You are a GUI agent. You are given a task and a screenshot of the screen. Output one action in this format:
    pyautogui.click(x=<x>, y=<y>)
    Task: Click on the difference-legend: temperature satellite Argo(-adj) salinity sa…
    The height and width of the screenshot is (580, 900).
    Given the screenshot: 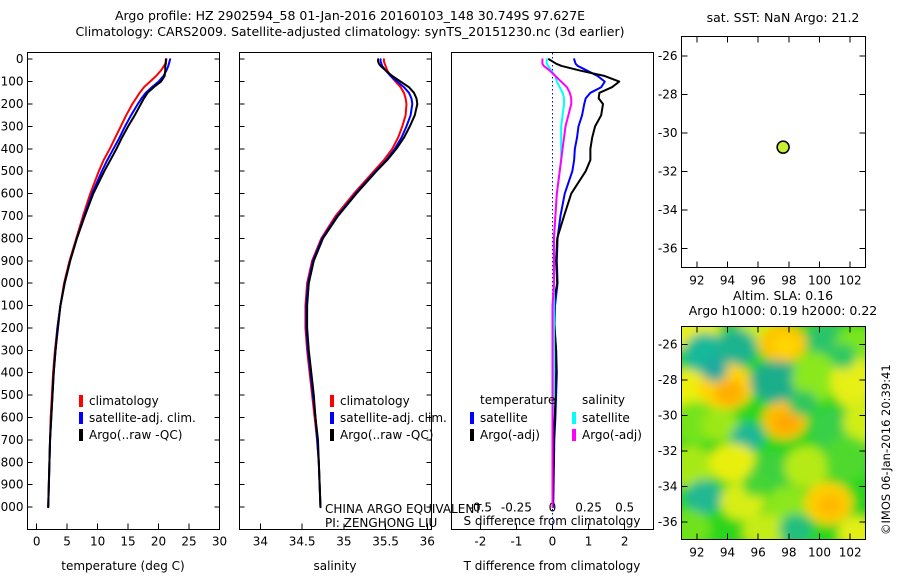 What is the action you would take?
    pyautogui.click(x=556, y=417)
    